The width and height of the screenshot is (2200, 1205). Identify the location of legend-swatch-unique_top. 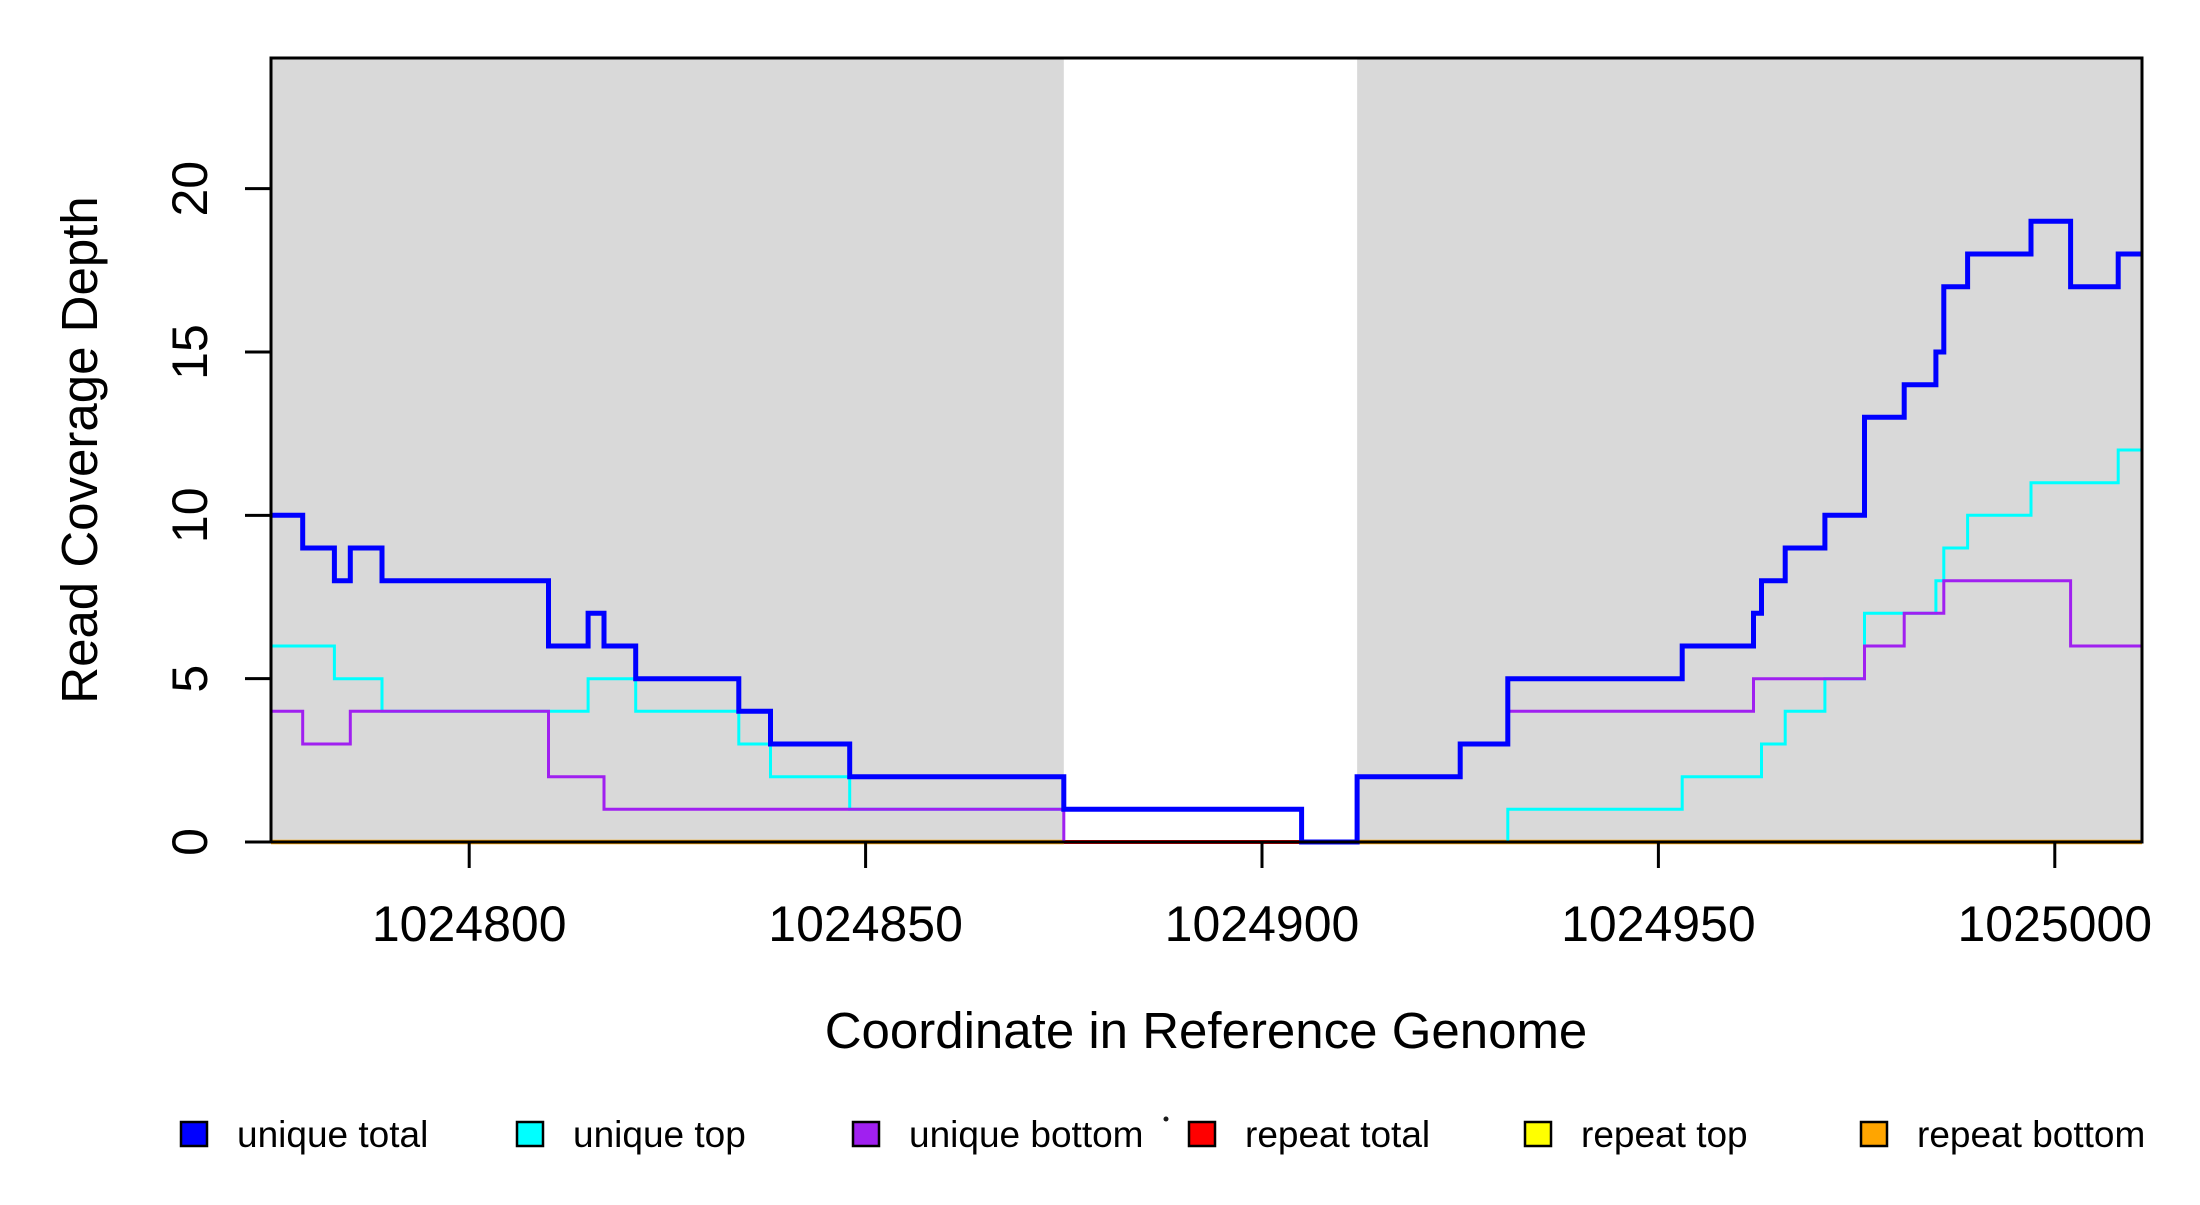
(530, 1134).